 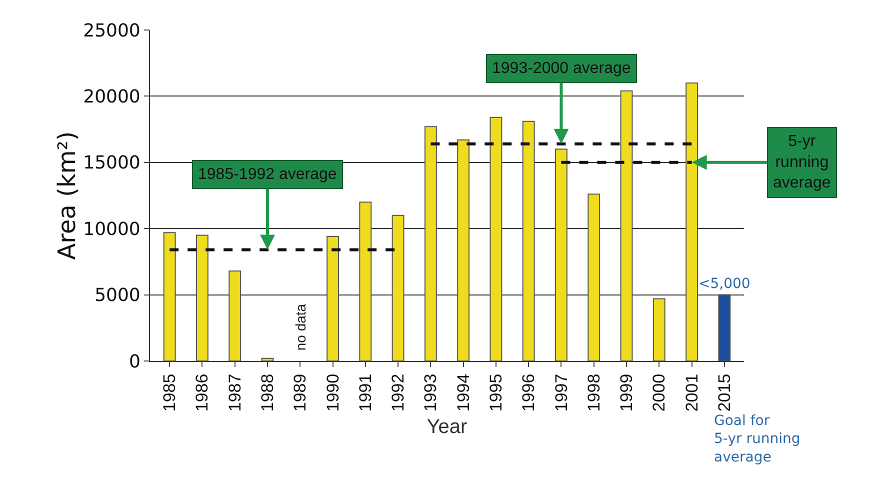 I want to click on x-tick-label: 1997, so click(x=561, y=393).